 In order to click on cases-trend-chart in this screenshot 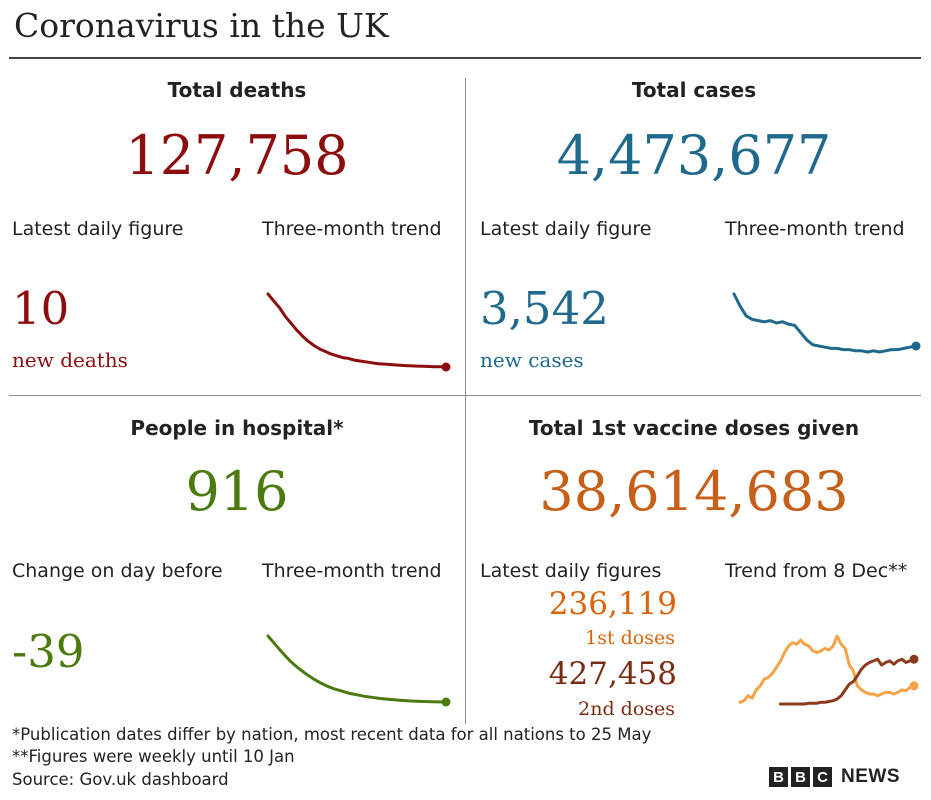, I will do `click(826, 323)`.